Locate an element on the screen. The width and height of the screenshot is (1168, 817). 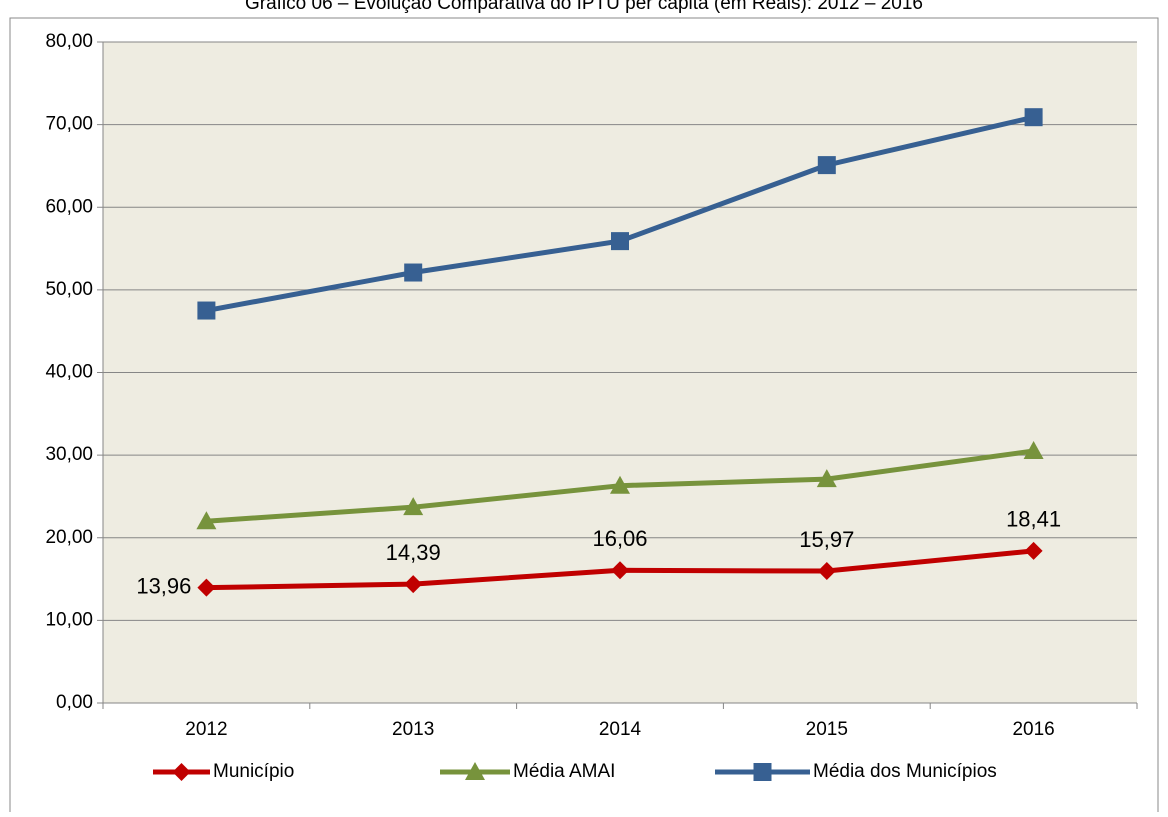
legend-label: Média AMAI is located at coordinates (564, 771).